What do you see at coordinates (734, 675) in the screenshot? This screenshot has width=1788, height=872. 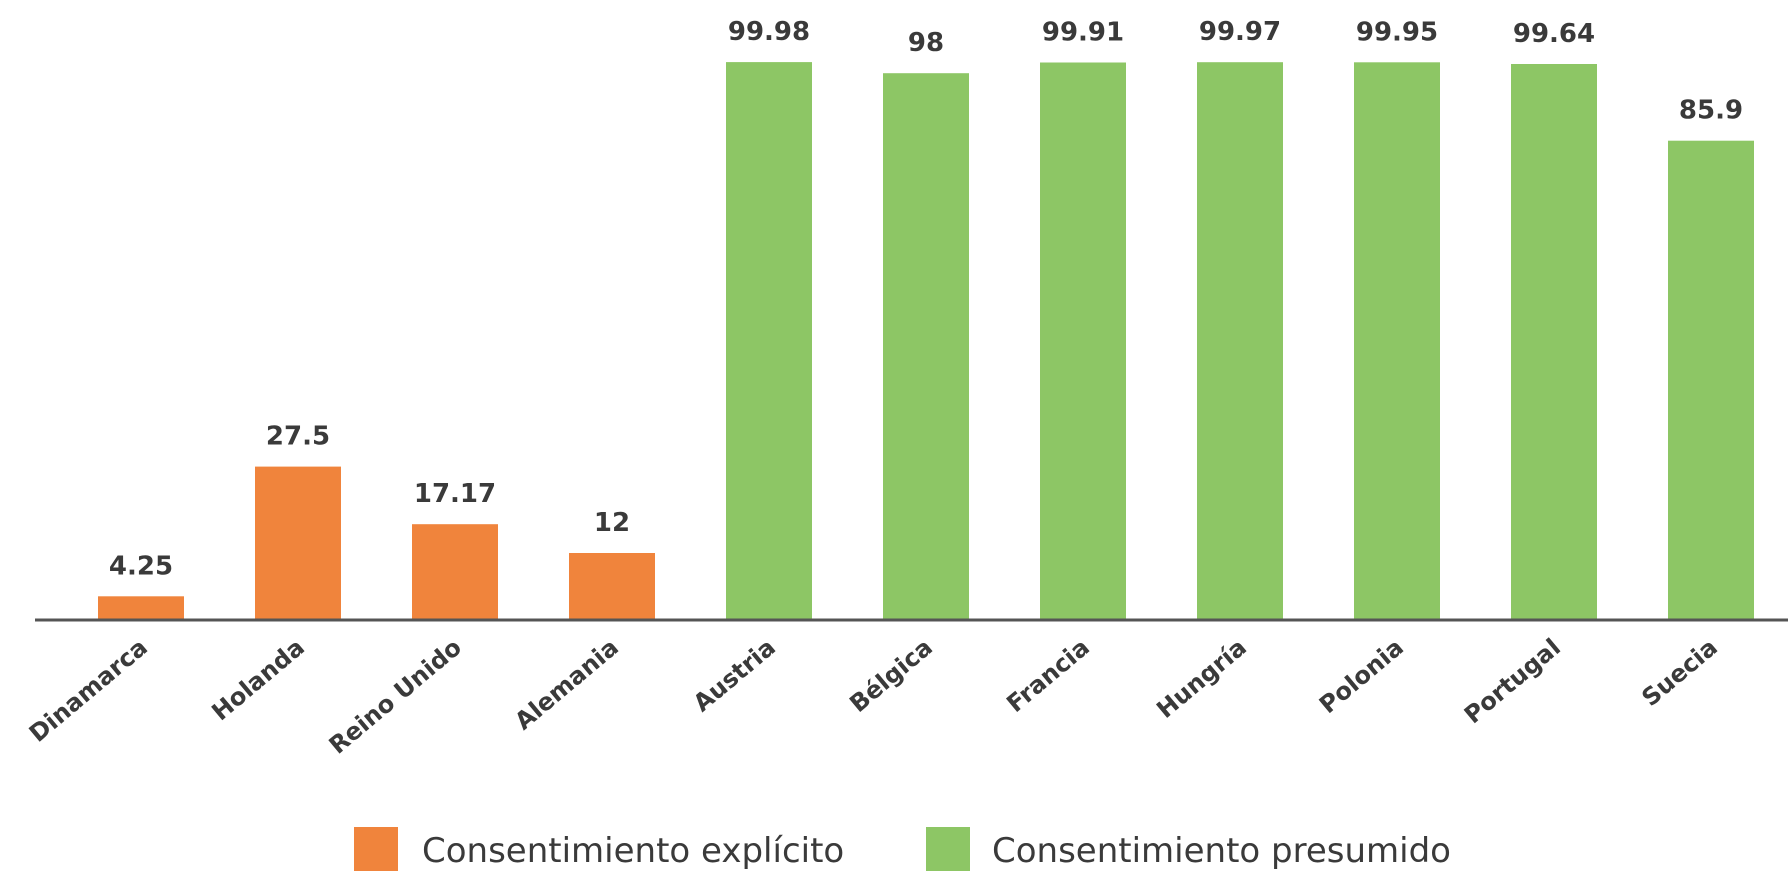 I see `x-tick-label-austria: Austria` at bounding box center [734, 675].